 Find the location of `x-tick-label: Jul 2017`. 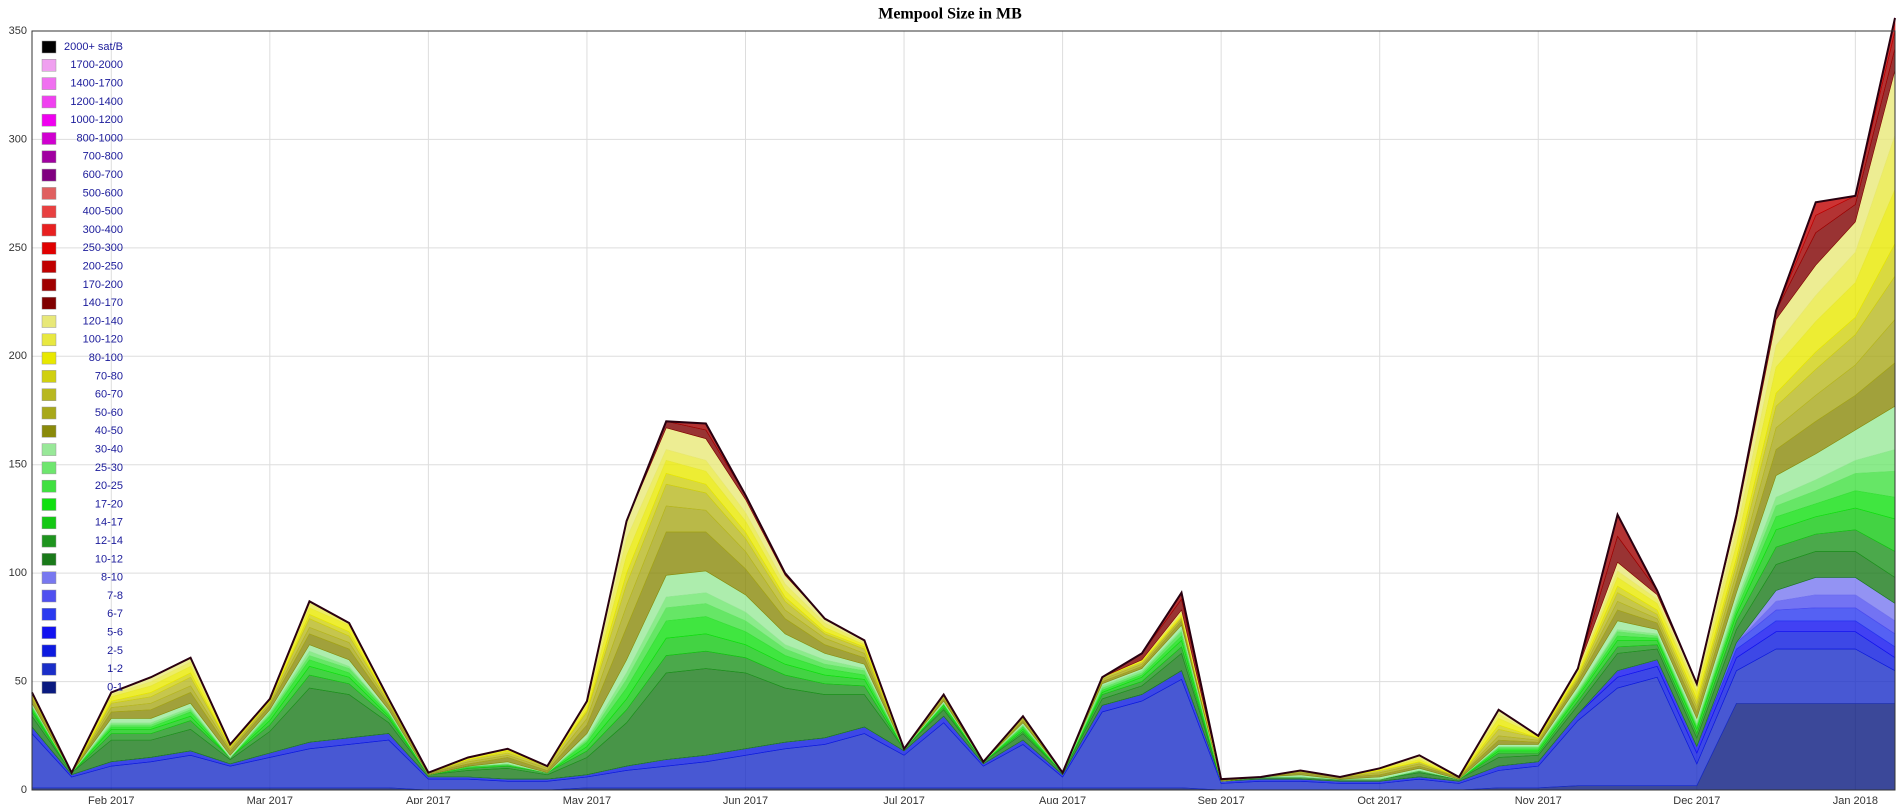

x-tick-label: Jul 2017 is located at coordinates (904, 799).